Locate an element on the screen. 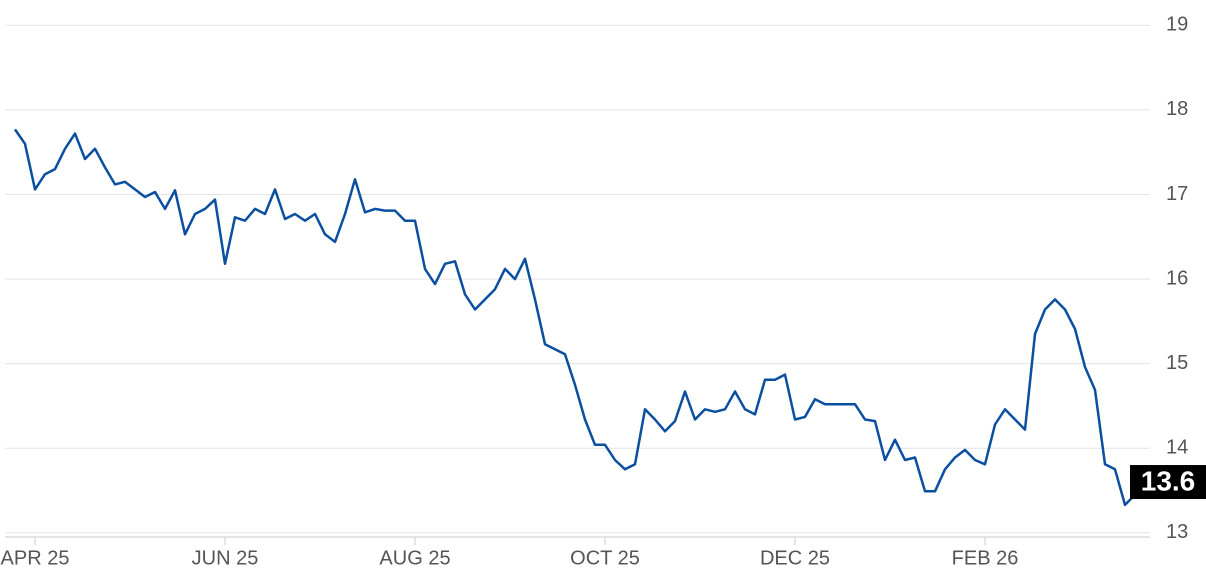  last-value-box is located at coordinates (1168, 482).